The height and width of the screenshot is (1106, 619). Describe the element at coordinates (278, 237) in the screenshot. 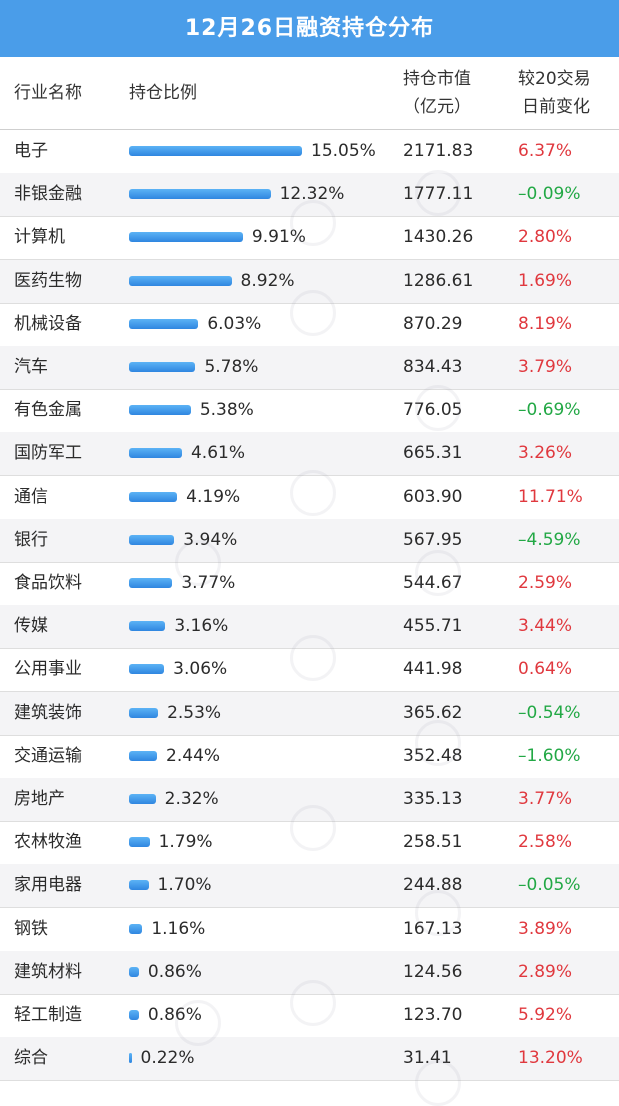

I see `ratio-label: 9.91%` at that location.